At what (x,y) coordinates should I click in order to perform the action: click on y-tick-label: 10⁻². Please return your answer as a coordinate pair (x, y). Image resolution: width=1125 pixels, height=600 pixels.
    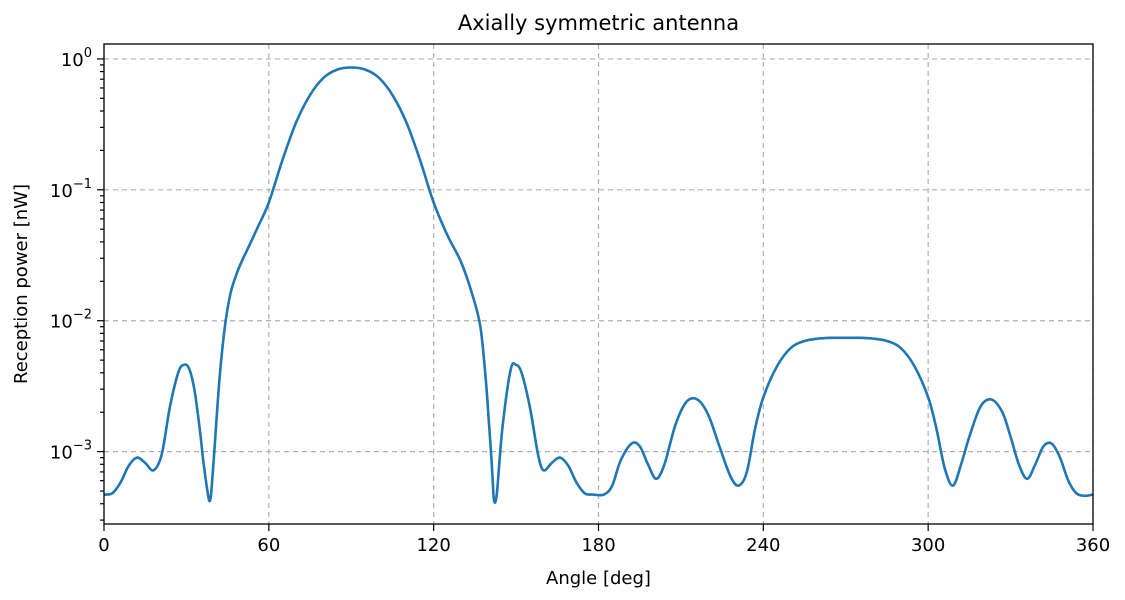
    Looking at the image, I should click on (71, 320).